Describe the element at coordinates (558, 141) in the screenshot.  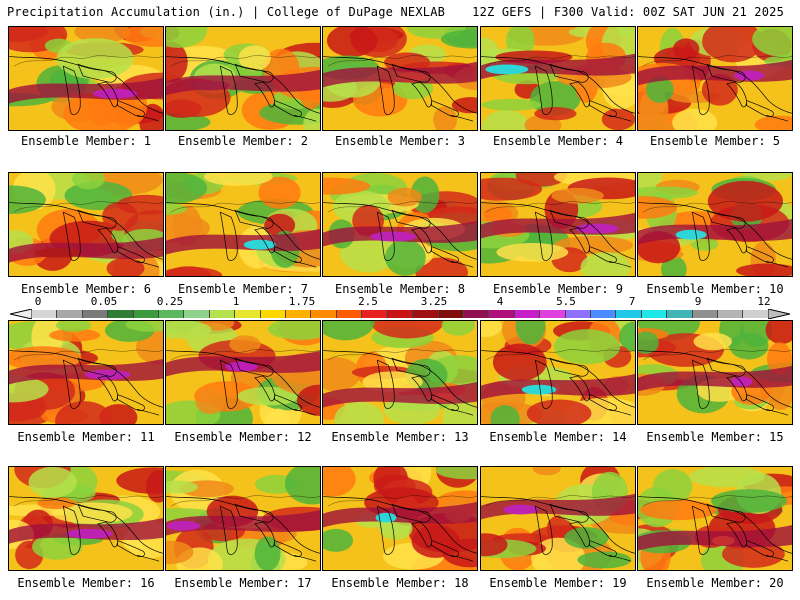
I see `ensemble-member-caption: Ensemble Member: 4` at that location.